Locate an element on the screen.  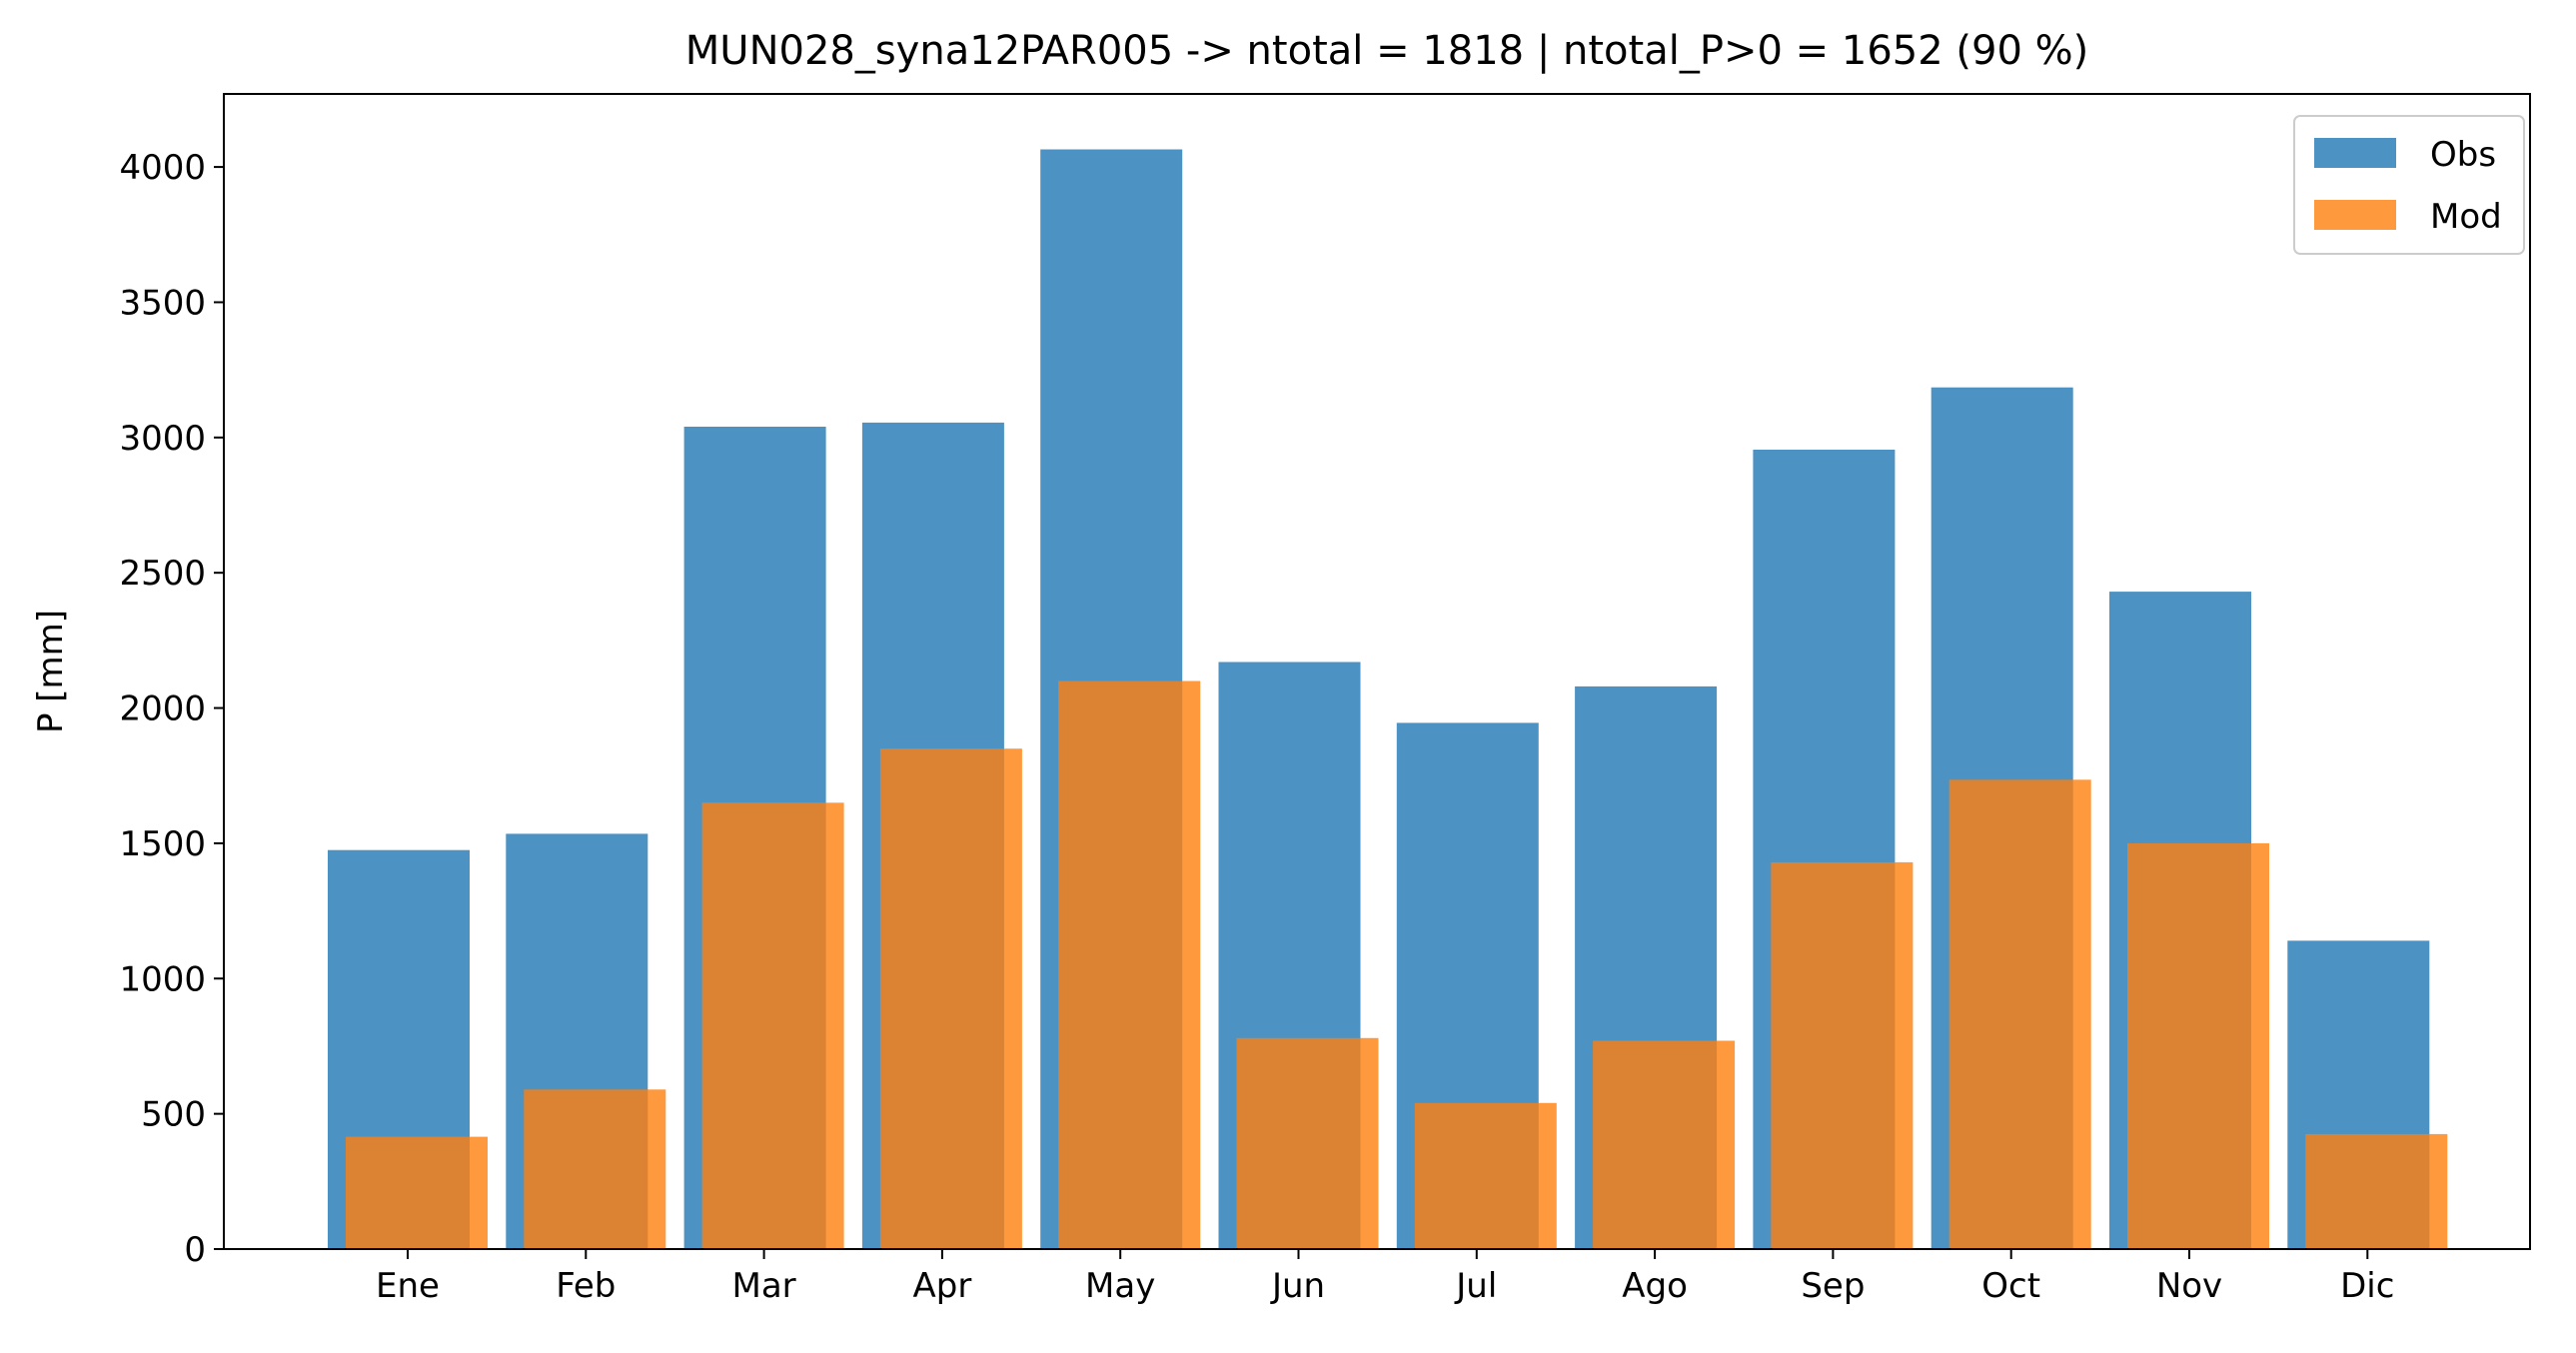
x-tick-label-apr: Apr is located at coordinates (941, 1286).